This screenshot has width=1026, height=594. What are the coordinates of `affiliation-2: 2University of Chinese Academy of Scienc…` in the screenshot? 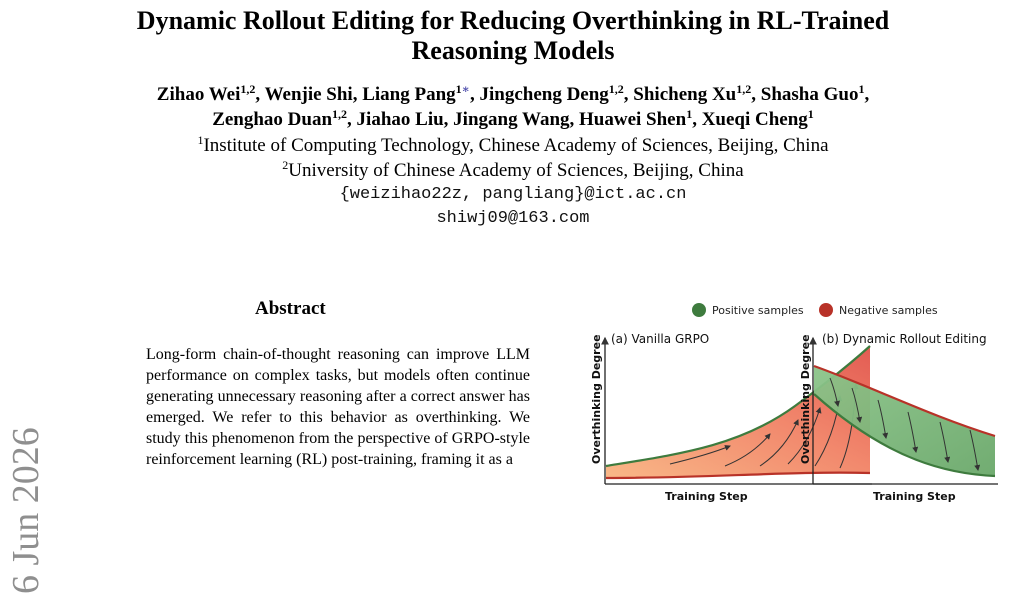 It's located at (513, 171).